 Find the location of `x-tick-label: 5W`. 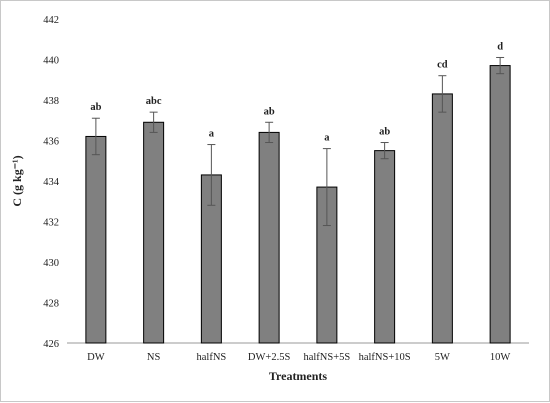

x-tick-label: 5W is located at coordinates (442, 357).